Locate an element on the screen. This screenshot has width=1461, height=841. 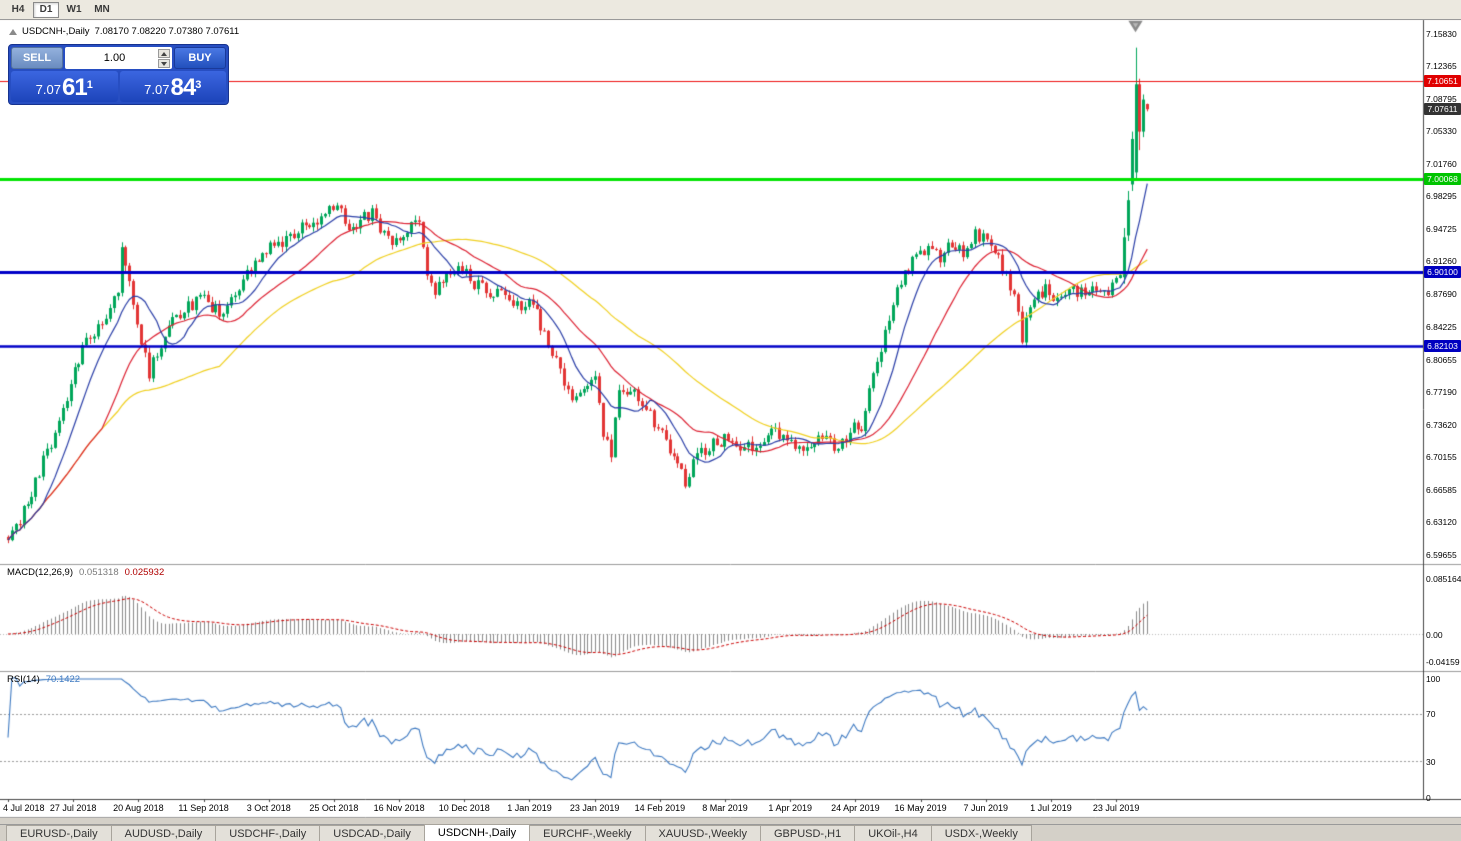
timeframe-button-d1: D1 is located at coordinates (46, 9).